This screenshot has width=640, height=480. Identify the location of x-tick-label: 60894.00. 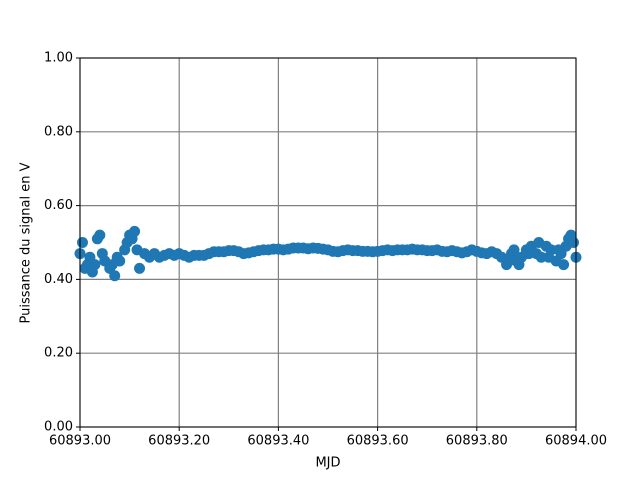
(576, 441).